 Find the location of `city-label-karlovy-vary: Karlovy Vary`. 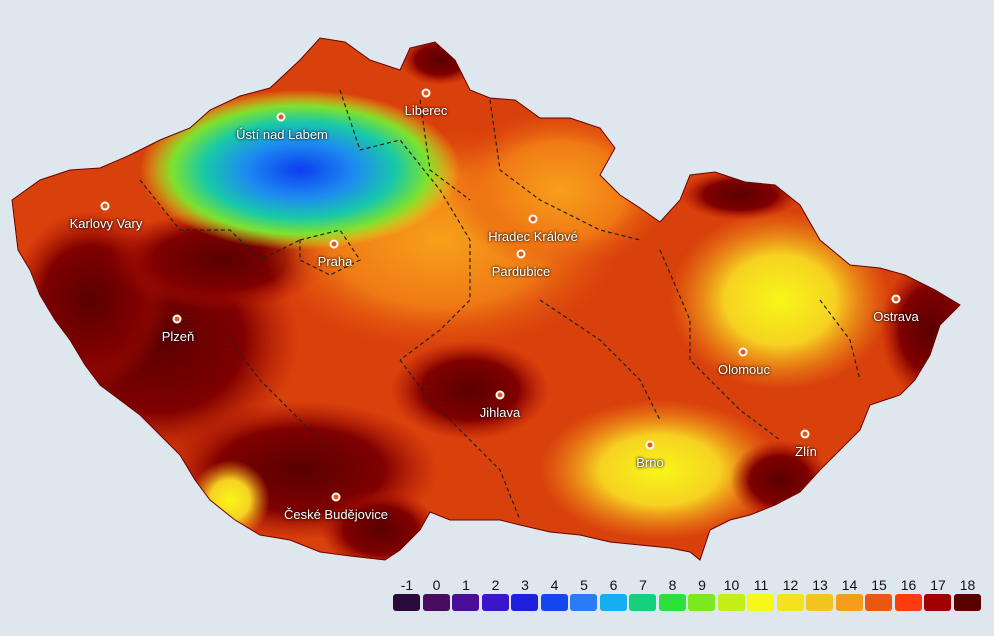

city-label-karlovy-vary: Karlovy Vary is located at coordinates (106, 223).